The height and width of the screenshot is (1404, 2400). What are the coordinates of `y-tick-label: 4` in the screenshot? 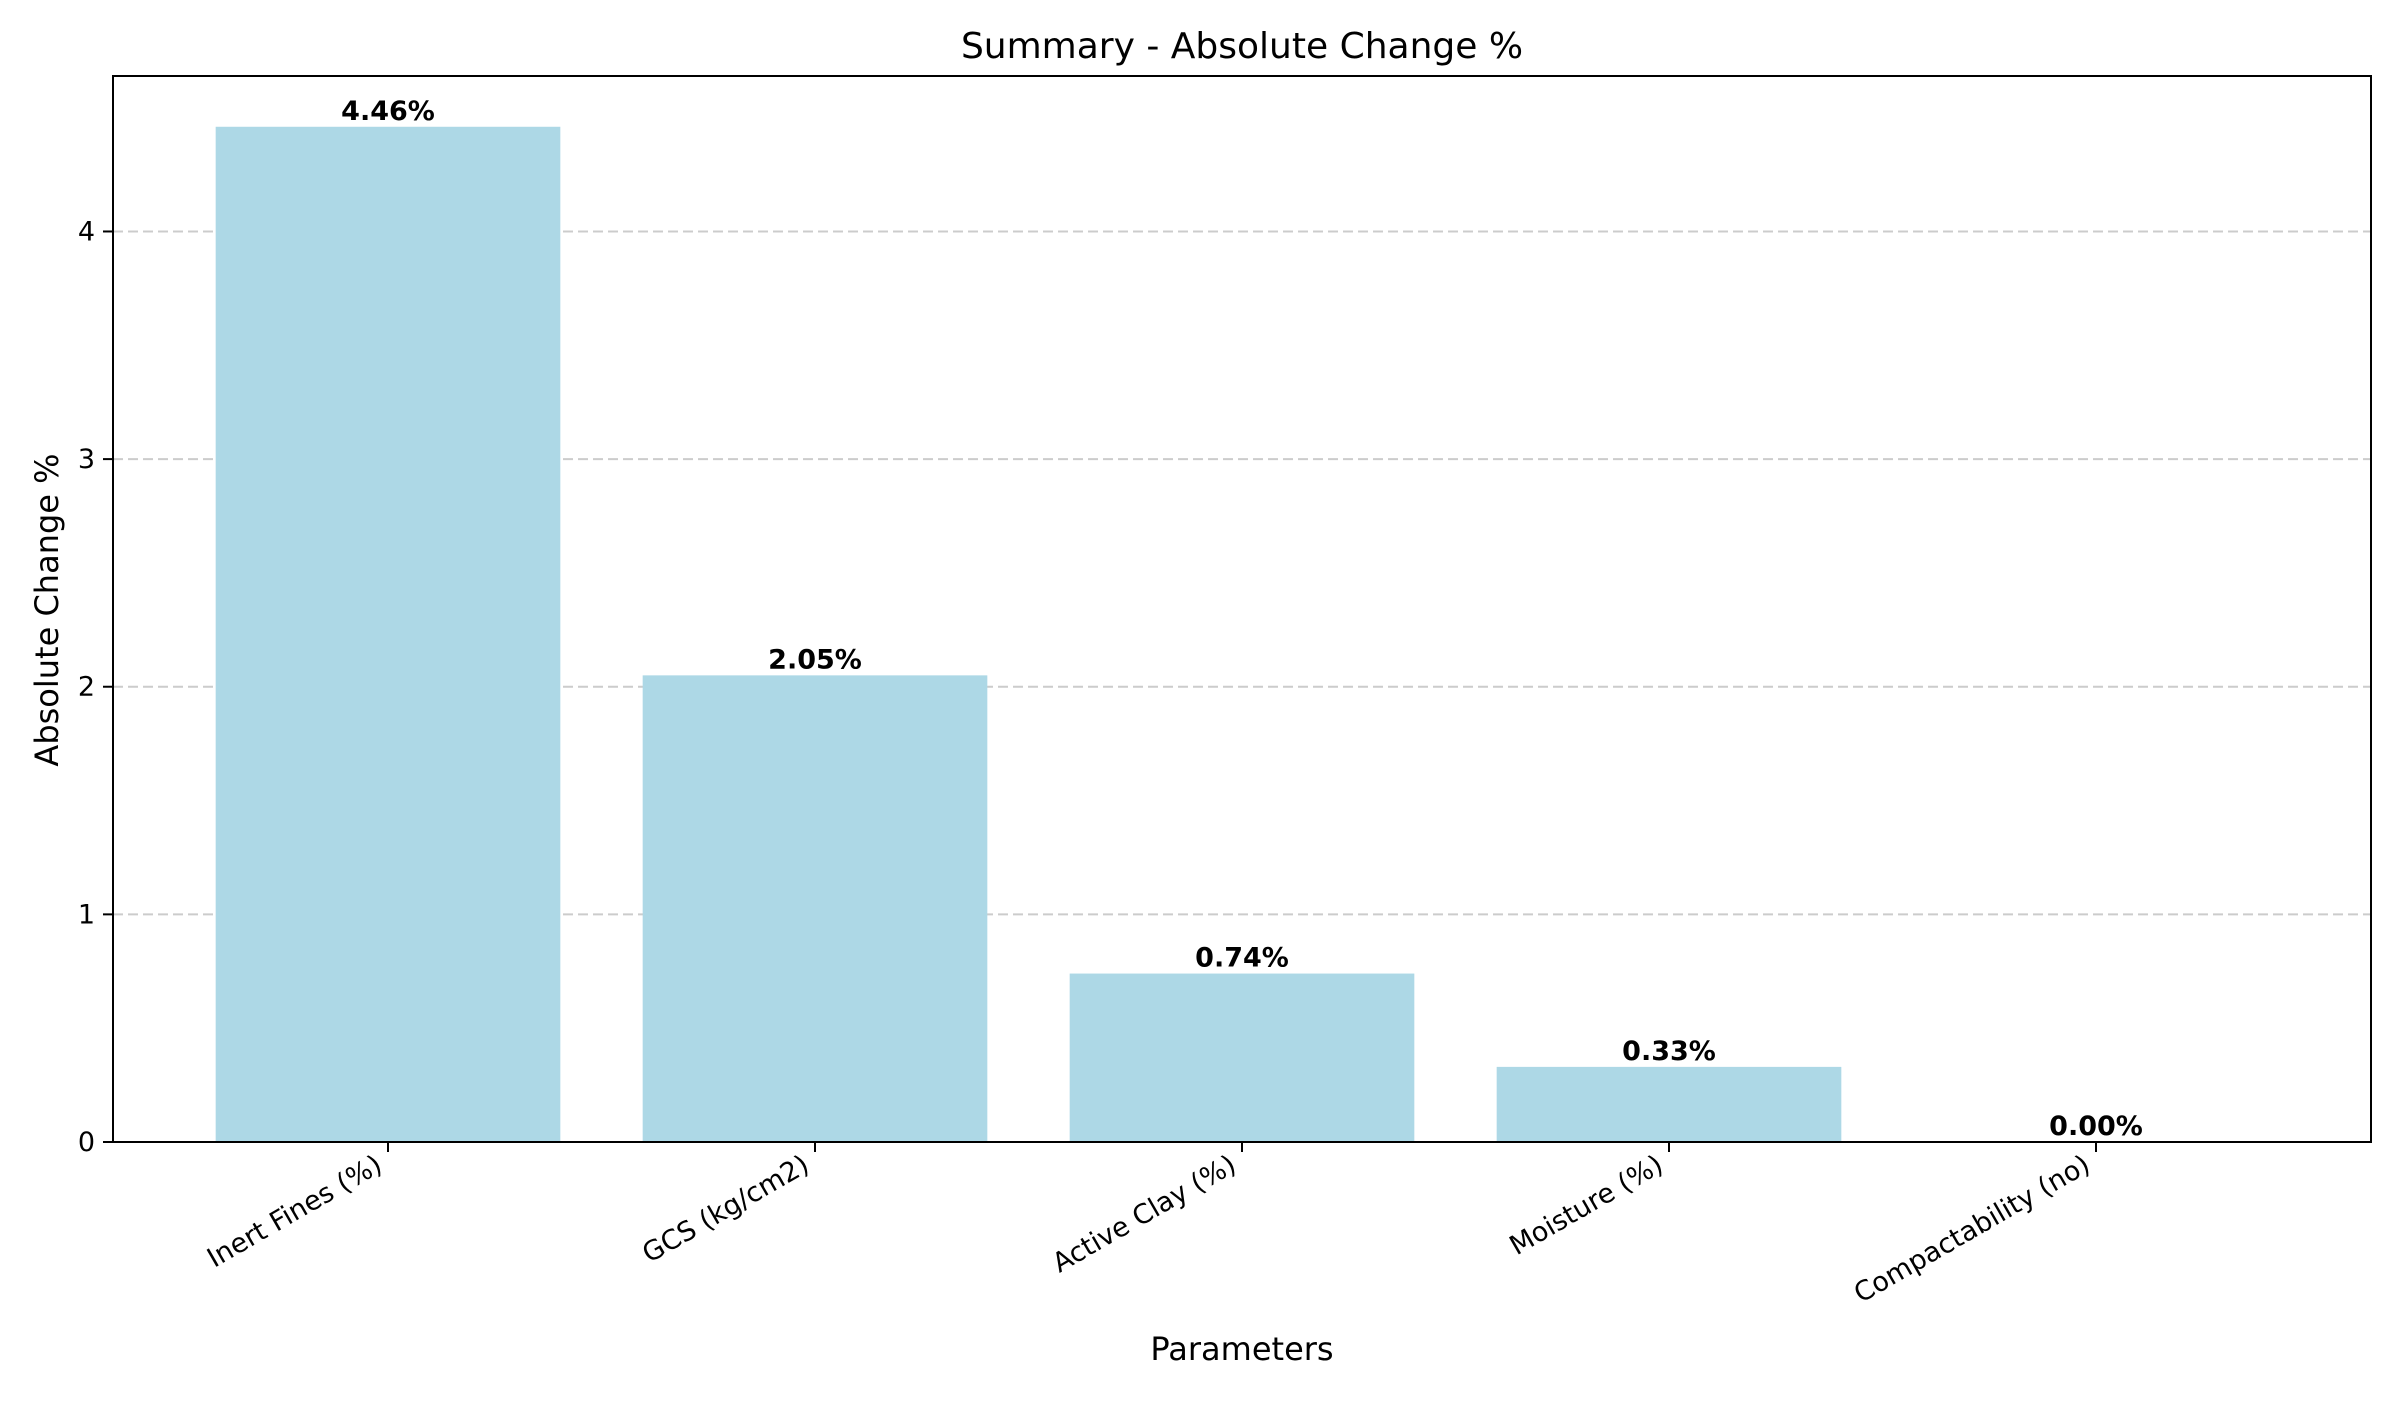 It's located at (86, 231).